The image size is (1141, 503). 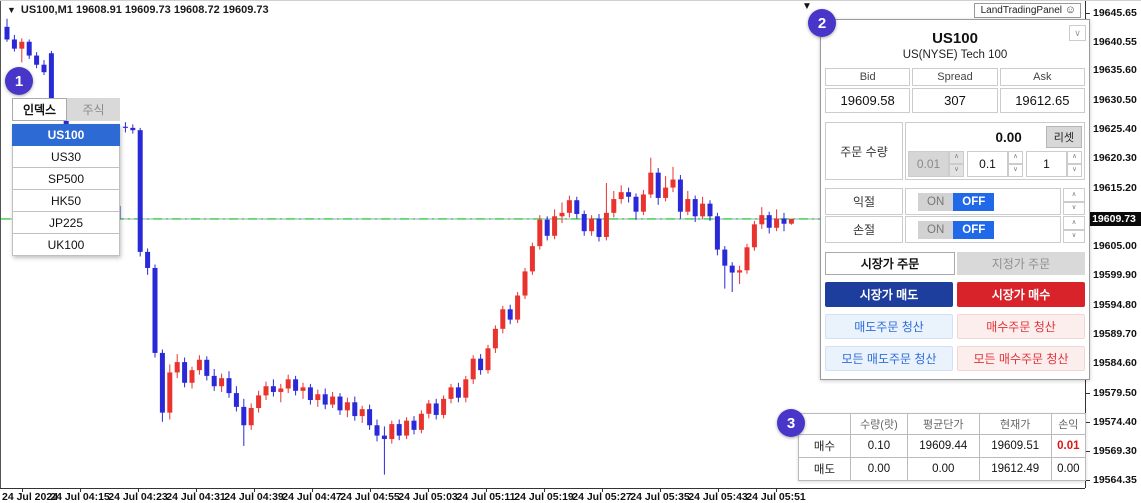 What do you see at coordinates (956, 170) in the screenshot?
I see `step-001-down-icon: ∨` at bounding box center [956, 170].